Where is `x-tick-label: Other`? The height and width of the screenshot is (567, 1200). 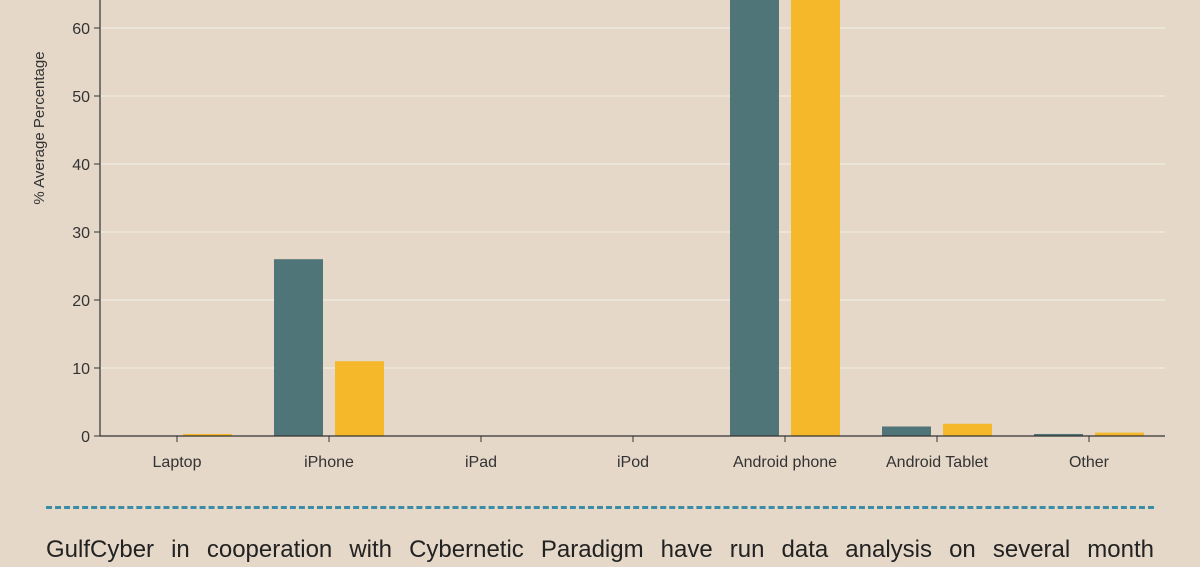 x-tick-label: Other is located at coordinates (1089, 462).